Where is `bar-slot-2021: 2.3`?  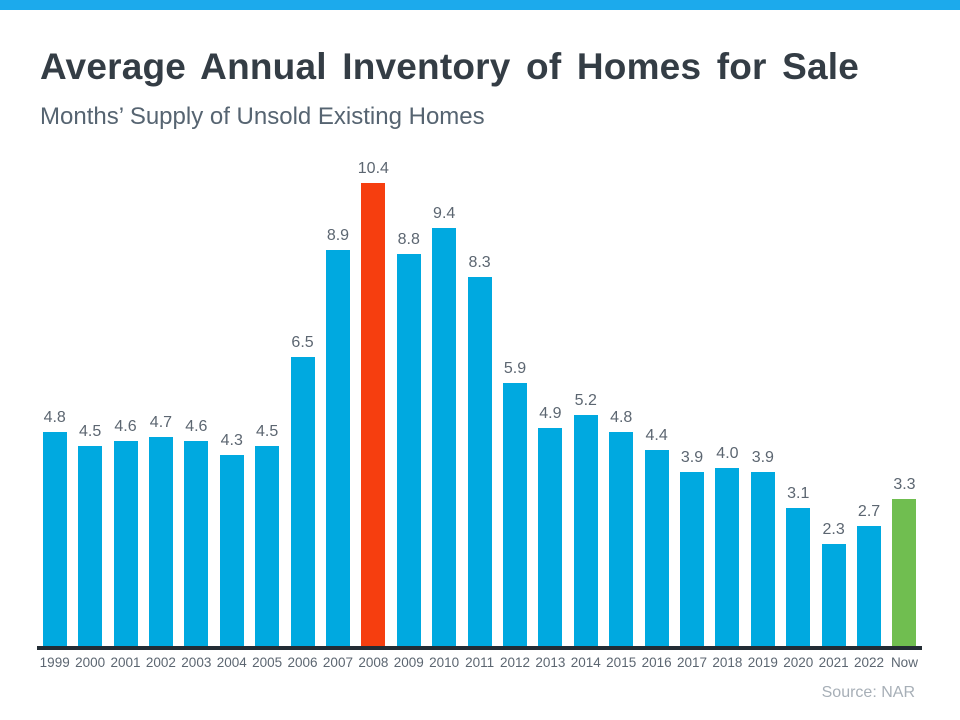 bar-slot-2021: 2.3 is located at coordinates (833, 583).